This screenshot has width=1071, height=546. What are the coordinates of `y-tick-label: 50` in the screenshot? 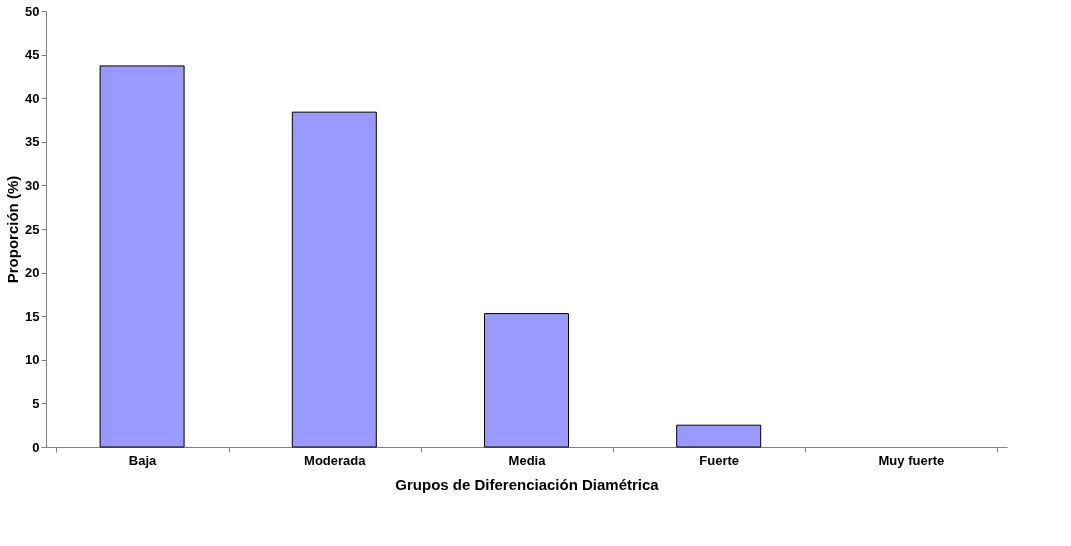 It's located at (32, 11).